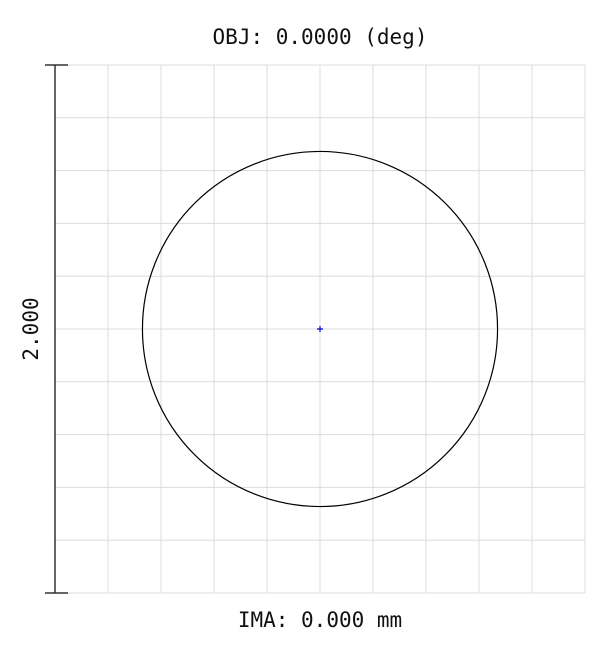 Image resolution: width=605 pixels, height=651 pixels. Describe the element at coordinates (31, 328) in the screenshot. I see `scale-label: 2.000` at that location.